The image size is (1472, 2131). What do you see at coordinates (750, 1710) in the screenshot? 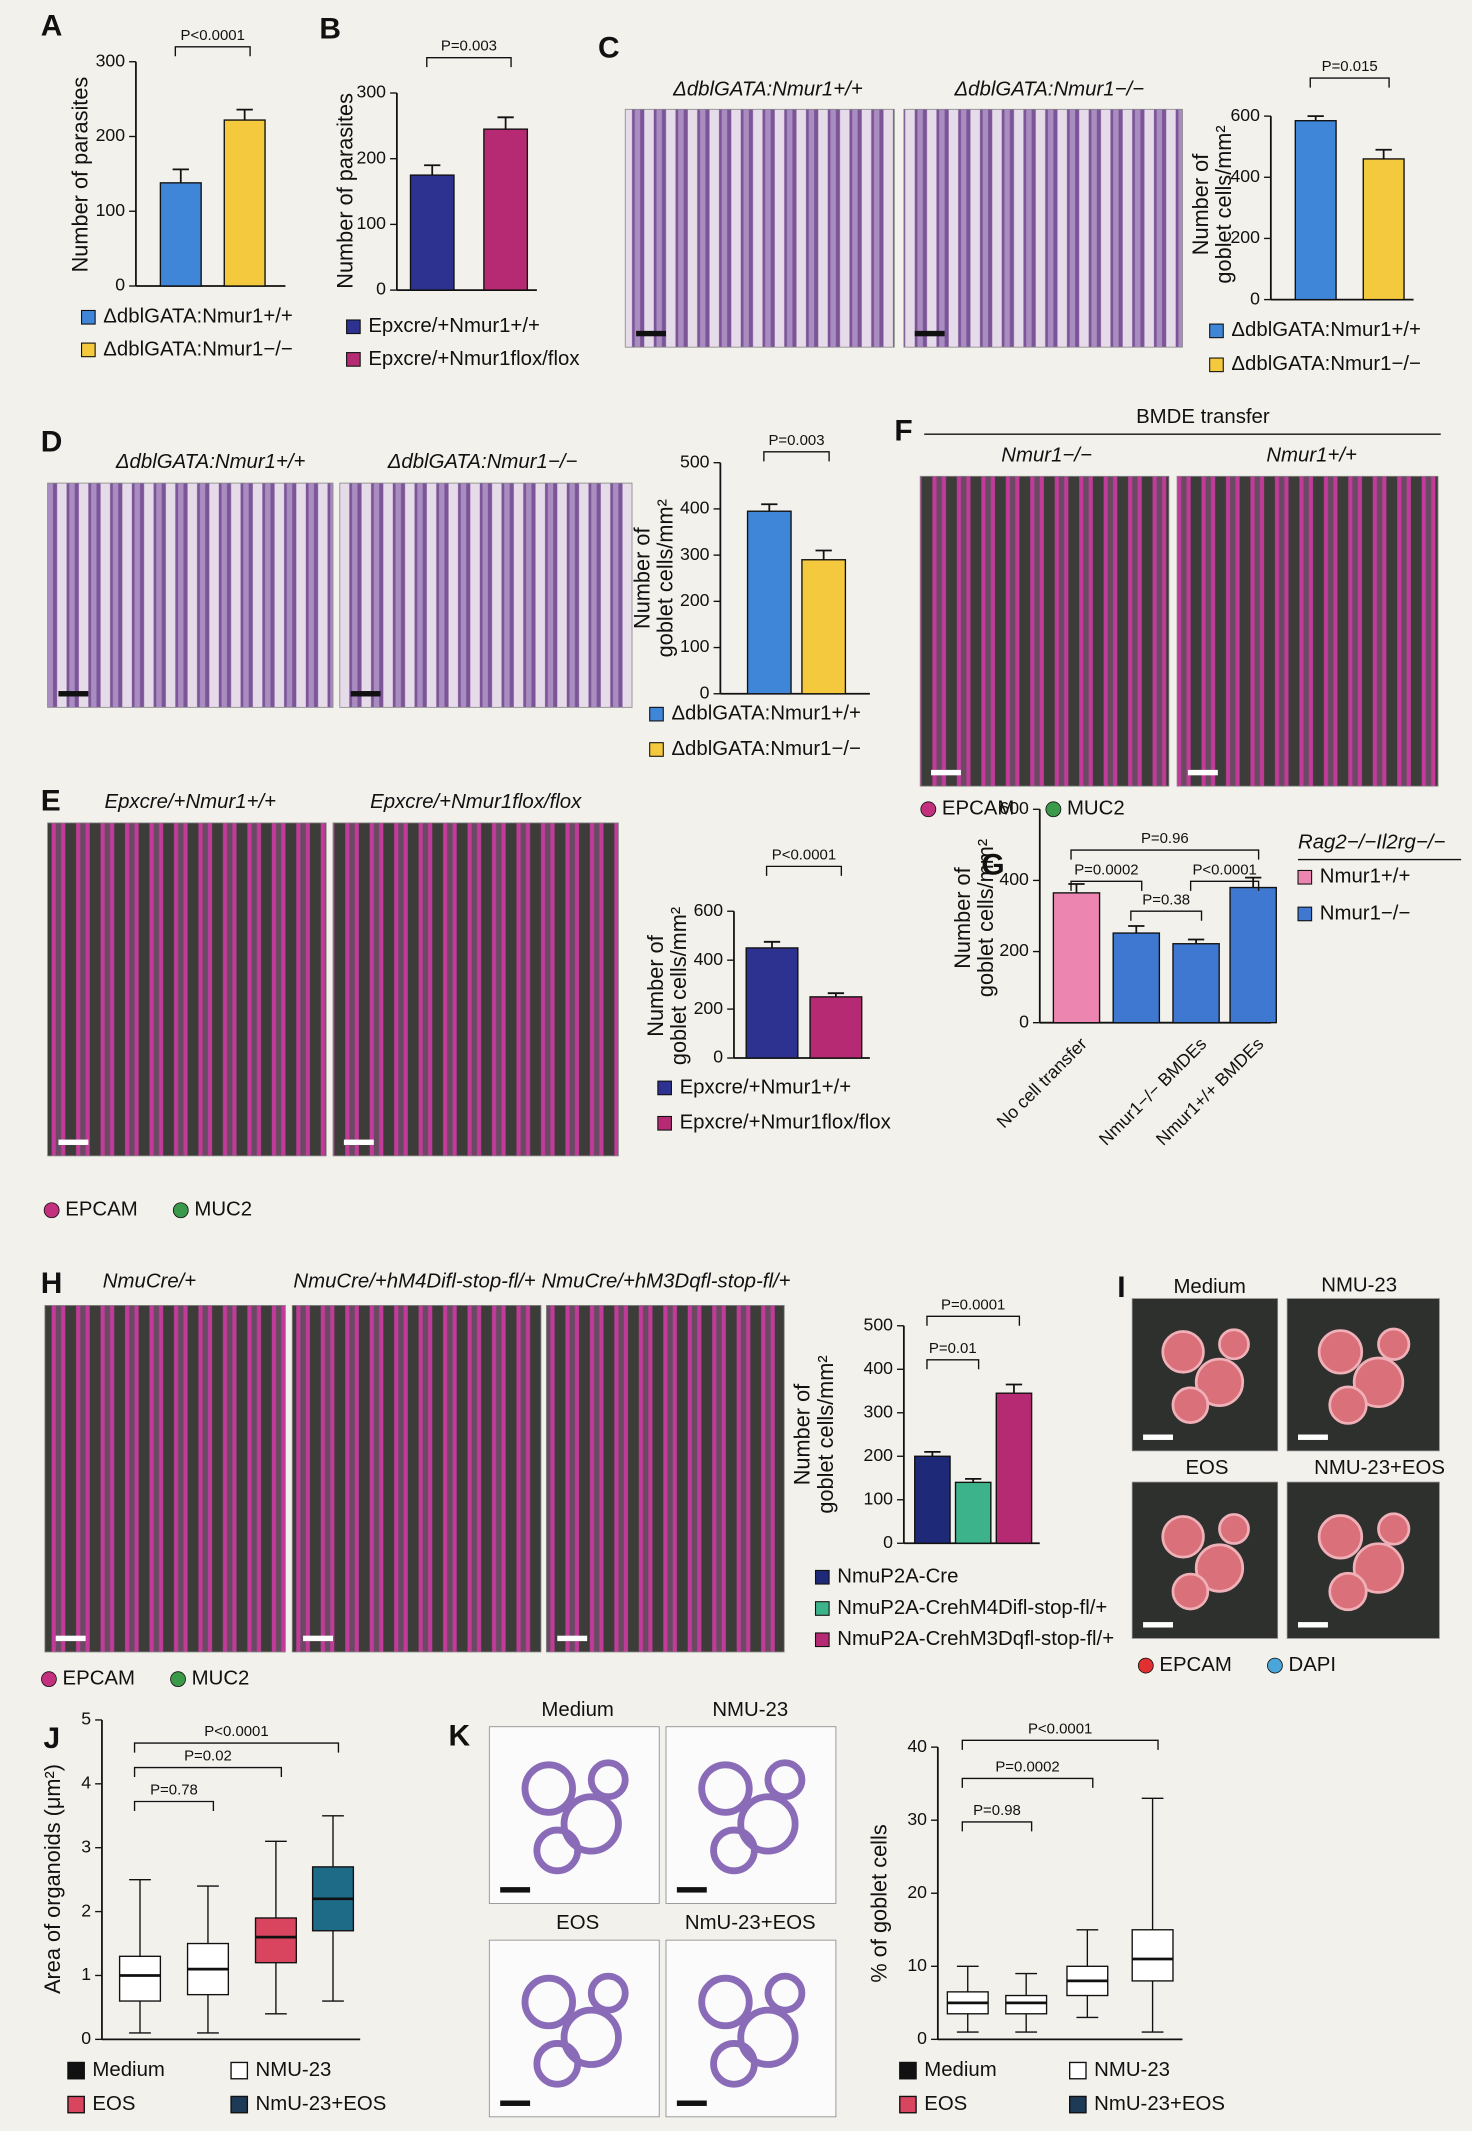
I see `image-title: NMU-23` at bounding box center [750, 1710].